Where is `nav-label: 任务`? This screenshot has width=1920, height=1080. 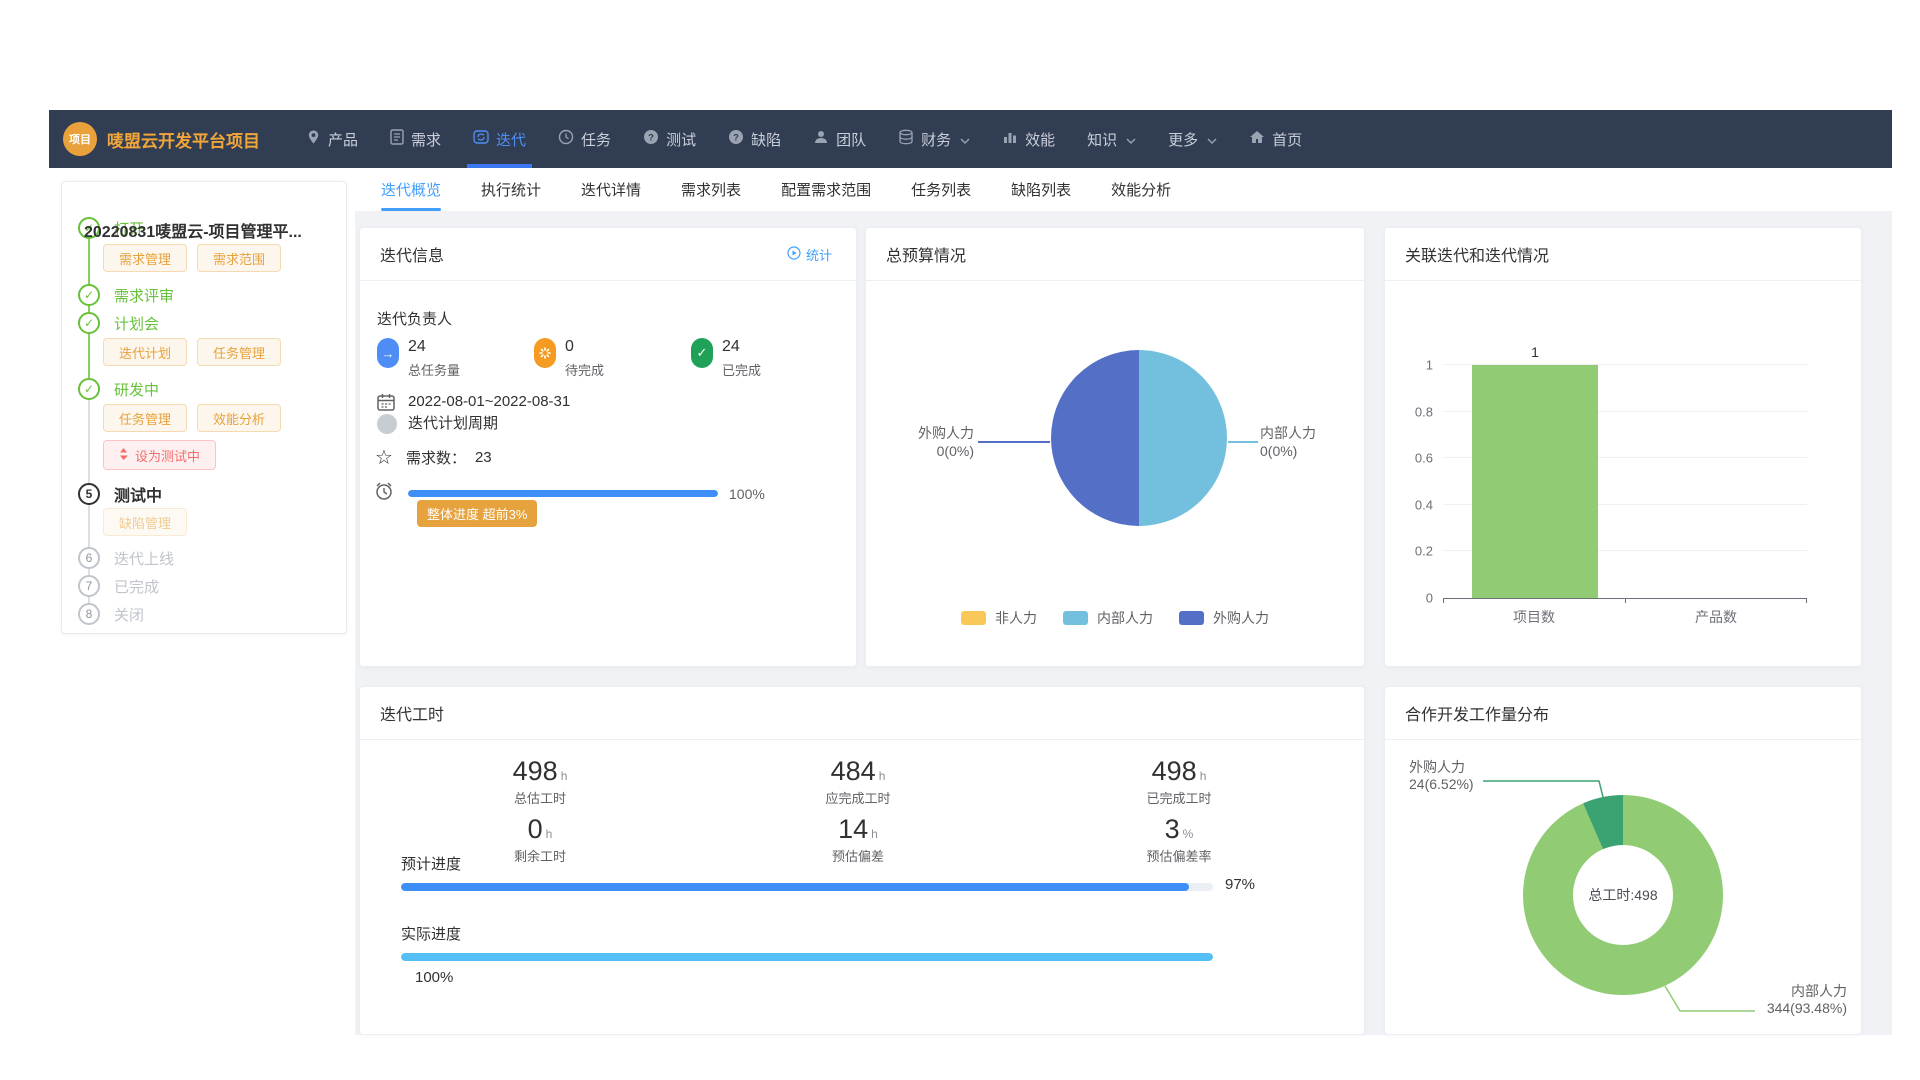 nav-label: 任务 is located at coordinates (596, 140).